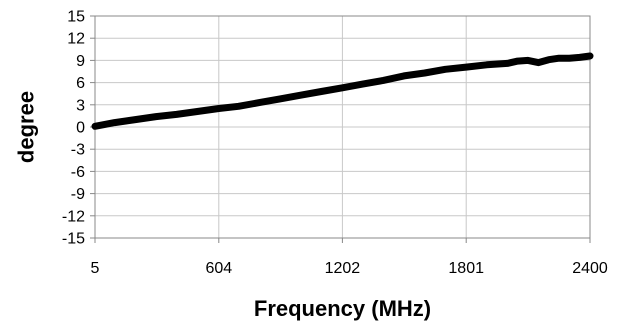 Image resolution: width=626 pixels, height=329 pixels. What do you see at coordinates (78, 150) in the screenshot?
I see `y-tick-label: -3` at bounding box center [78, 150].